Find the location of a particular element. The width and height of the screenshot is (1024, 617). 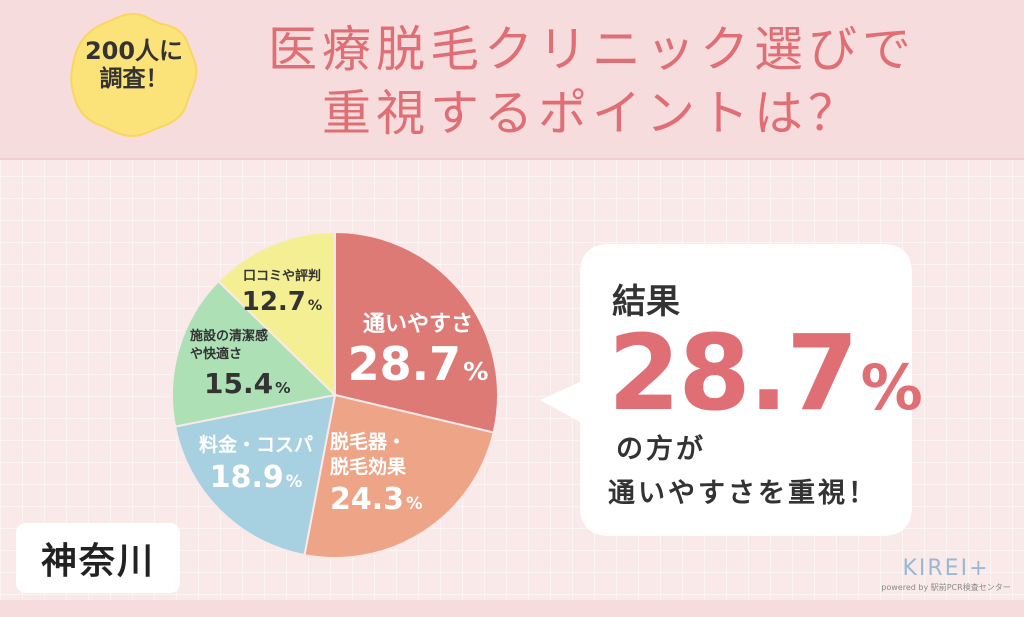

slice-value: 18.9% is located at coordinates (256, 480).